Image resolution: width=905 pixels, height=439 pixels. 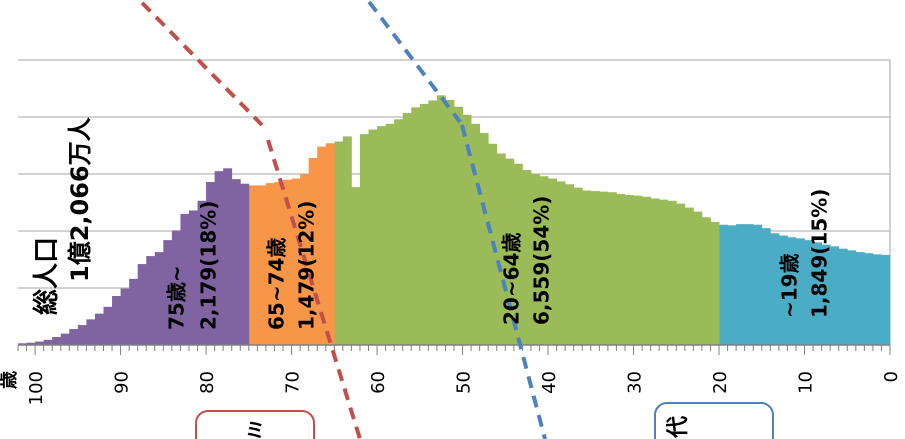 I want to click on group-label-value: 2,179(18%), so click(x=208, y=265).